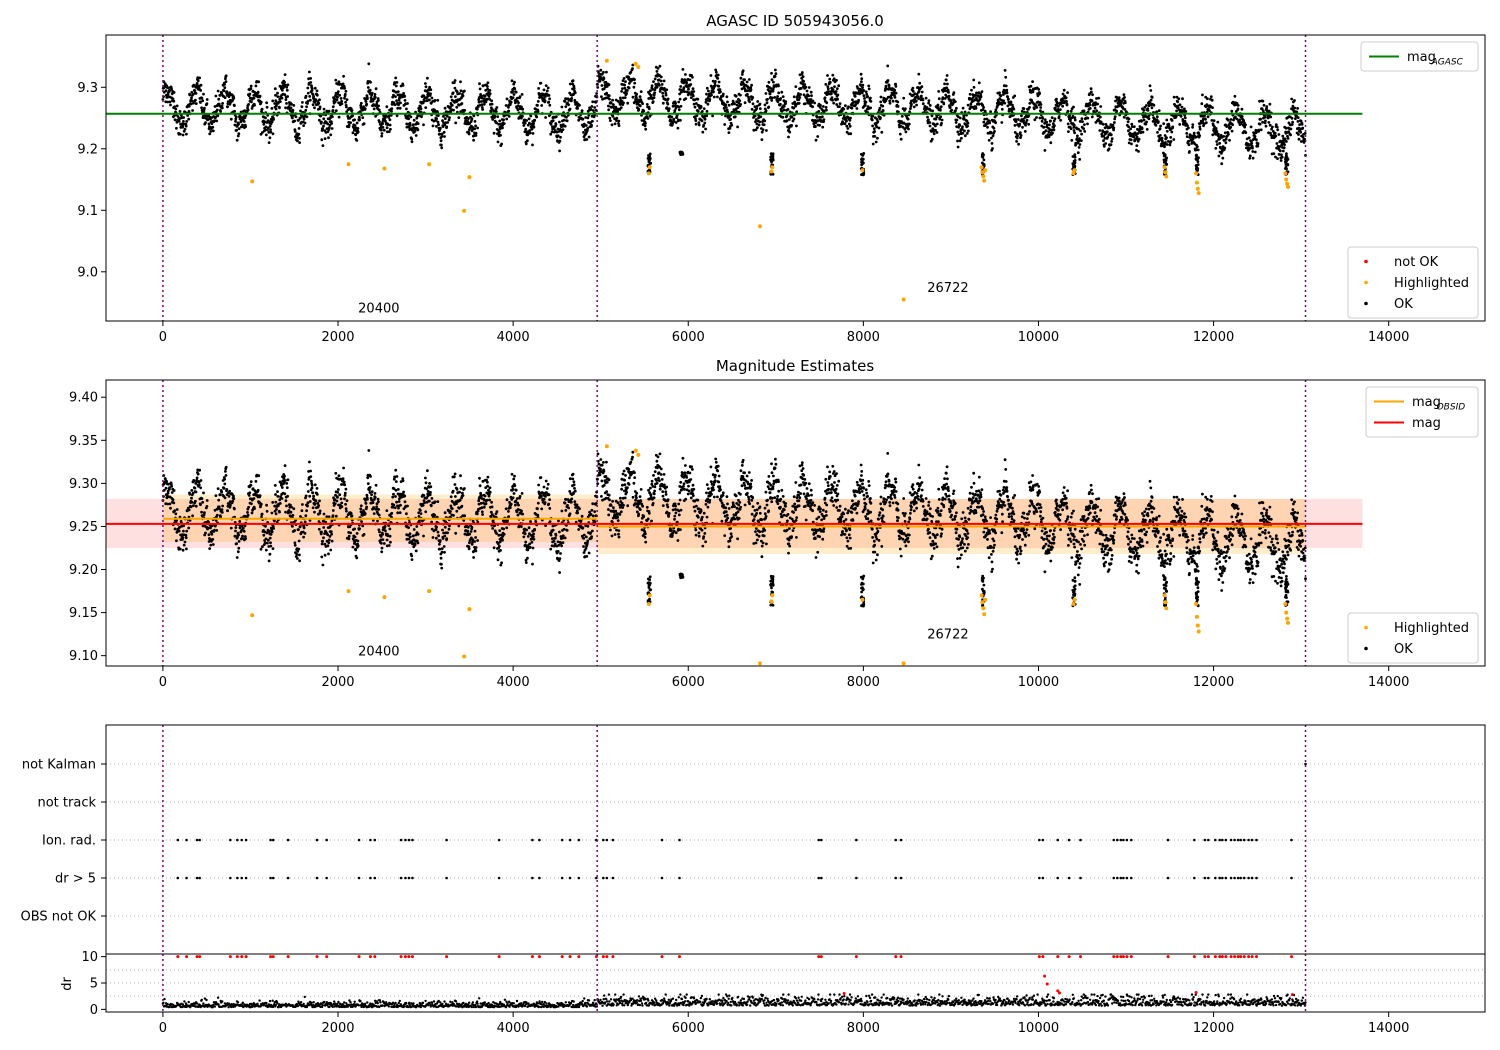  What do you see at coordinates (862, 170) in the screenshot?
I see `highlighted-point` at bounding box center [862, 170].